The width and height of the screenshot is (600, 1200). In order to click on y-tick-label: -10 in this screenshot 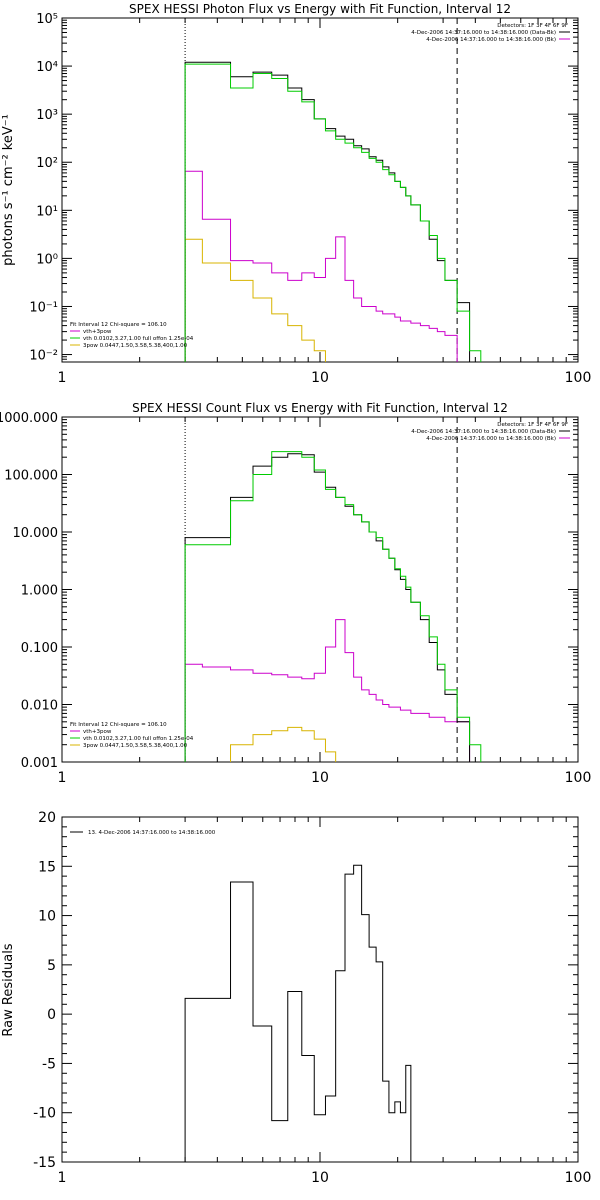, I will do `click(44, 1114)`.